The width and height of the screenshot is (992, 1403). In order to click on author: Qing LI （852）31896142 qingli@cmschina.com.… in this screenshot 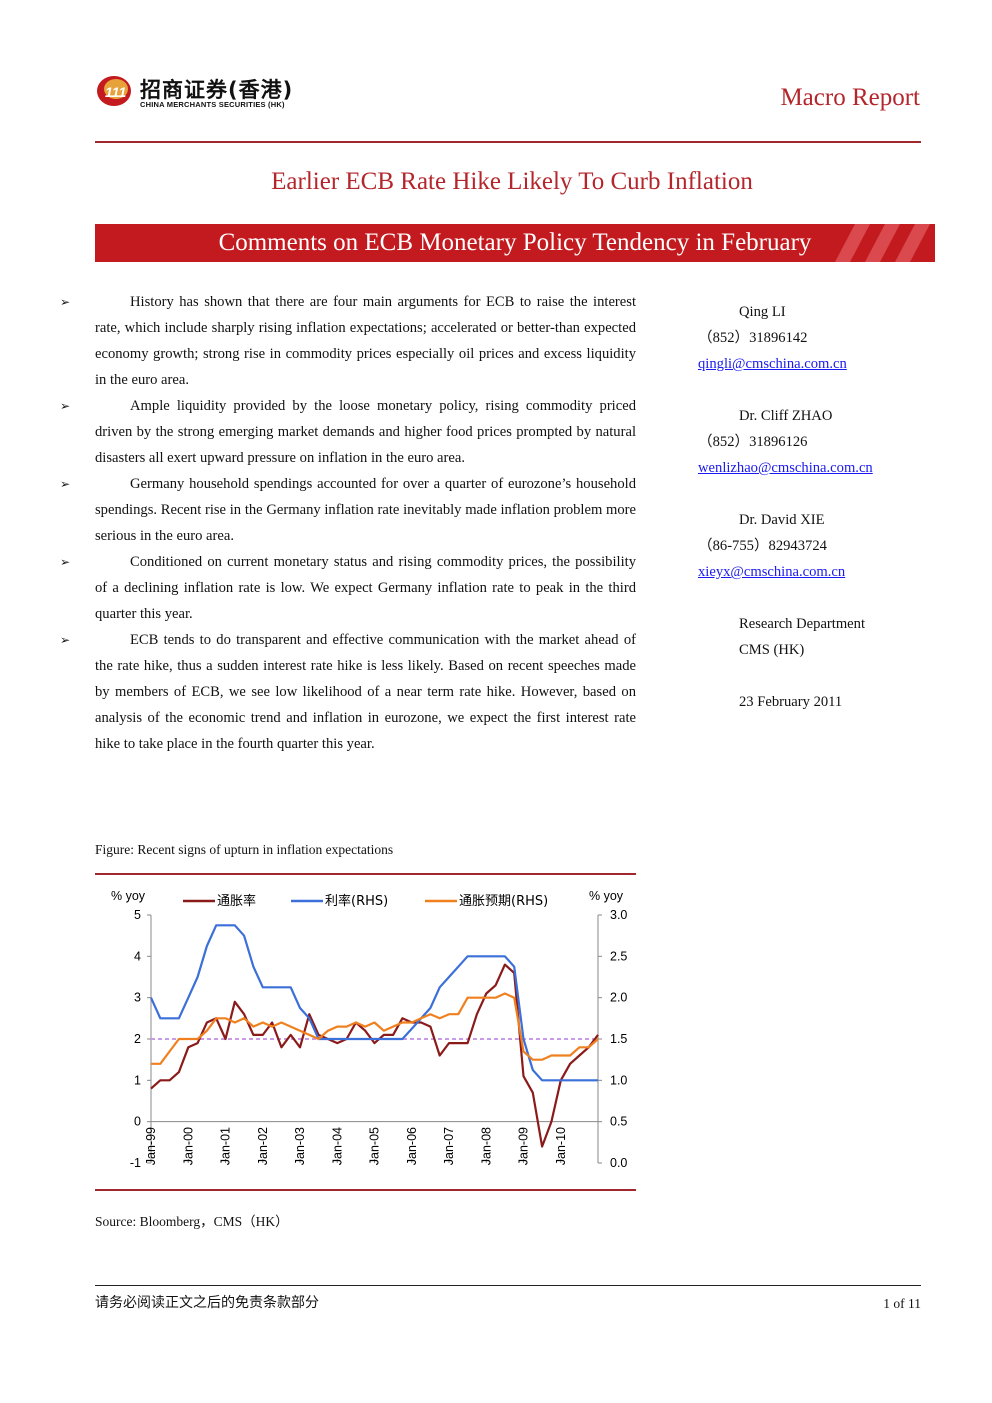, I will do `click(785, 338)`.